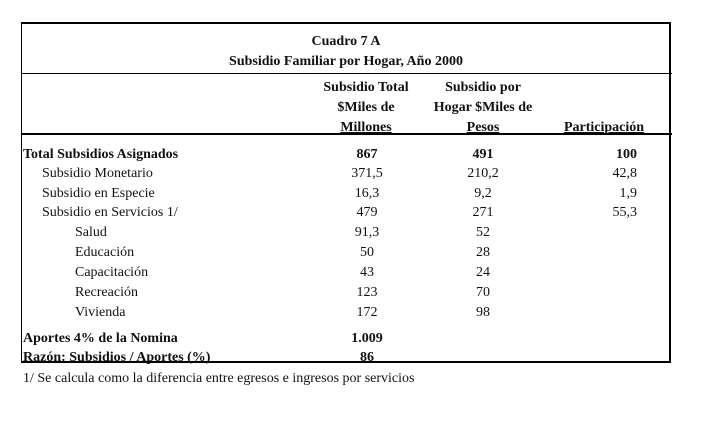 Image resolution: width=719 pixels, height=422 pixels. I want to click on row-label: Educación, so click(105, 252).